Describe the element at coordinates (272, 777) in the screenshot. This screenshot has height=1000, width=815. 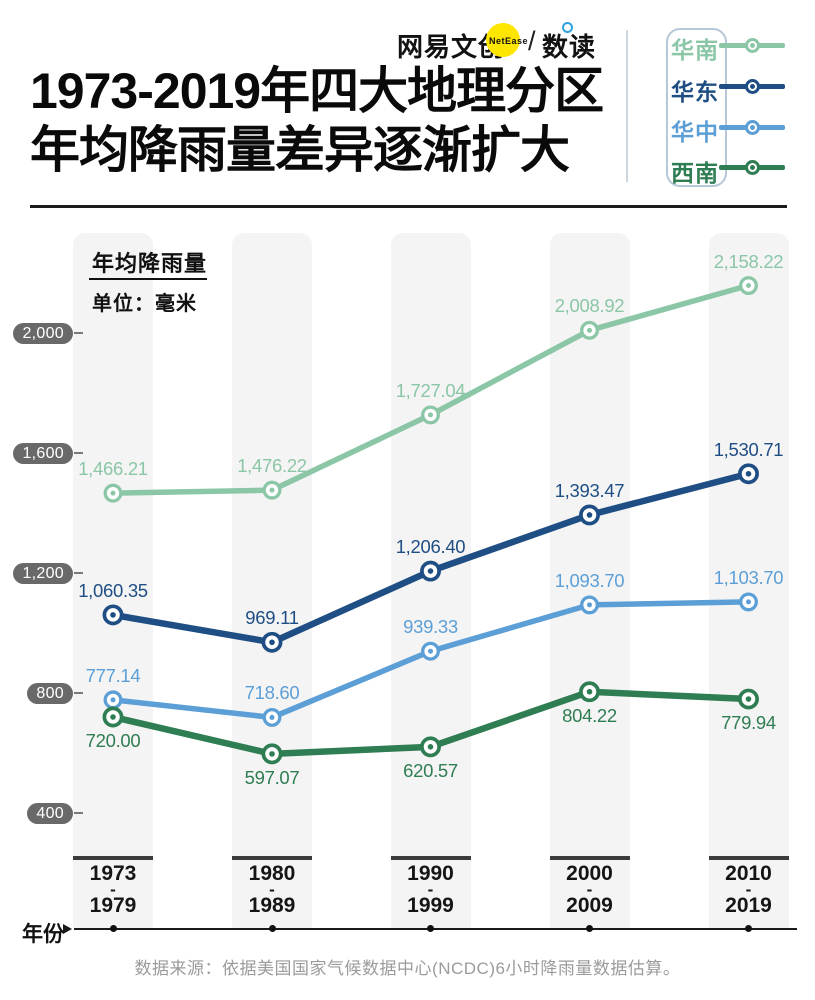
I see `data-point-label: 597.07` at that location.